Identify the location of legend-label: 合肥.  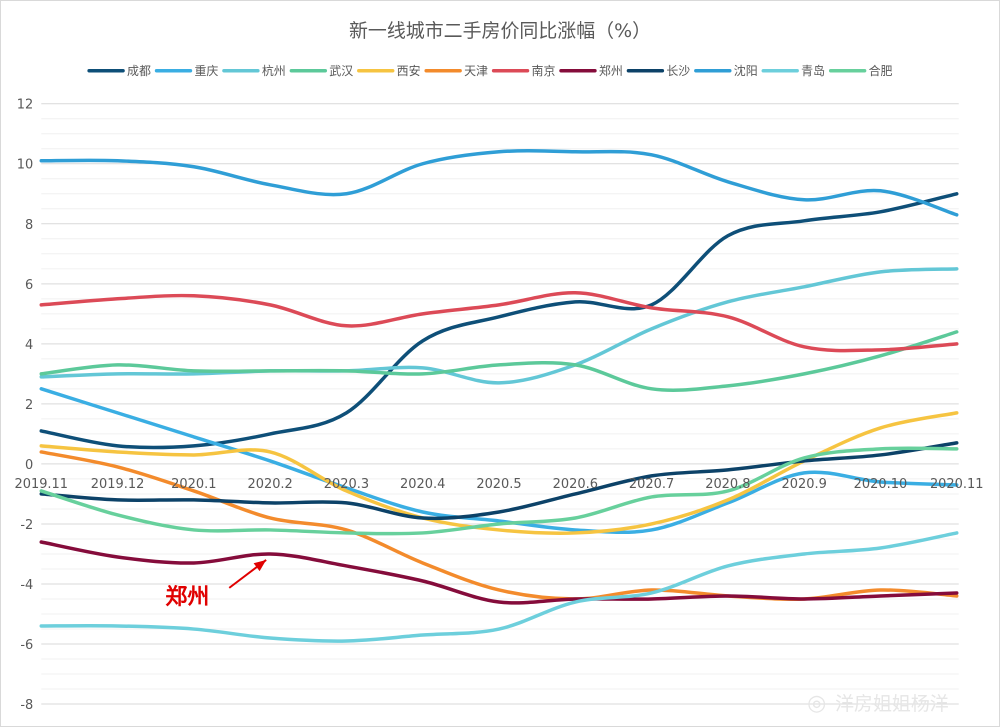
(881, 70).